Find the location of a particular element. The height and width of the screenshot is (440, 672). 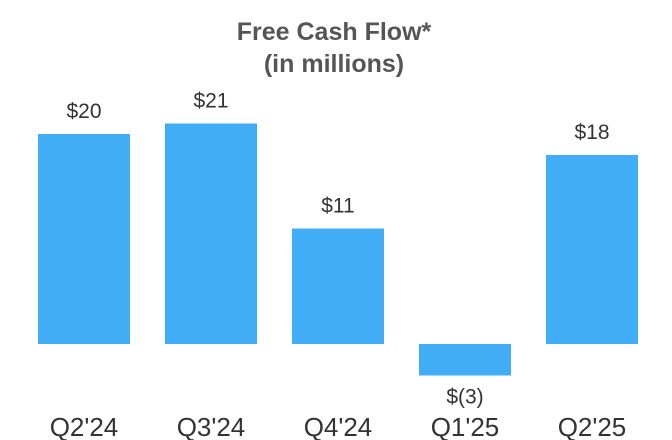

category-label-1: Q3'24 is located at coordinates (211, 426).